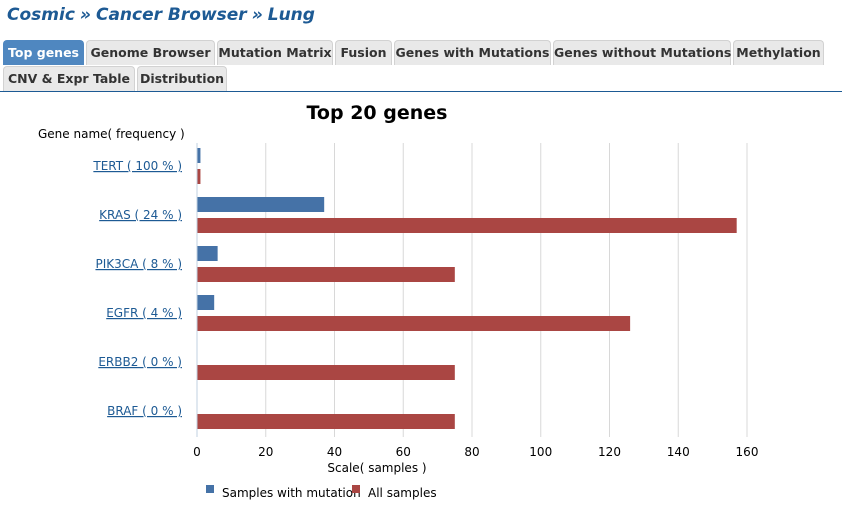 The image size is (842, 507). I want to click on tab-top-genes: Top genes, so click(43, 52).